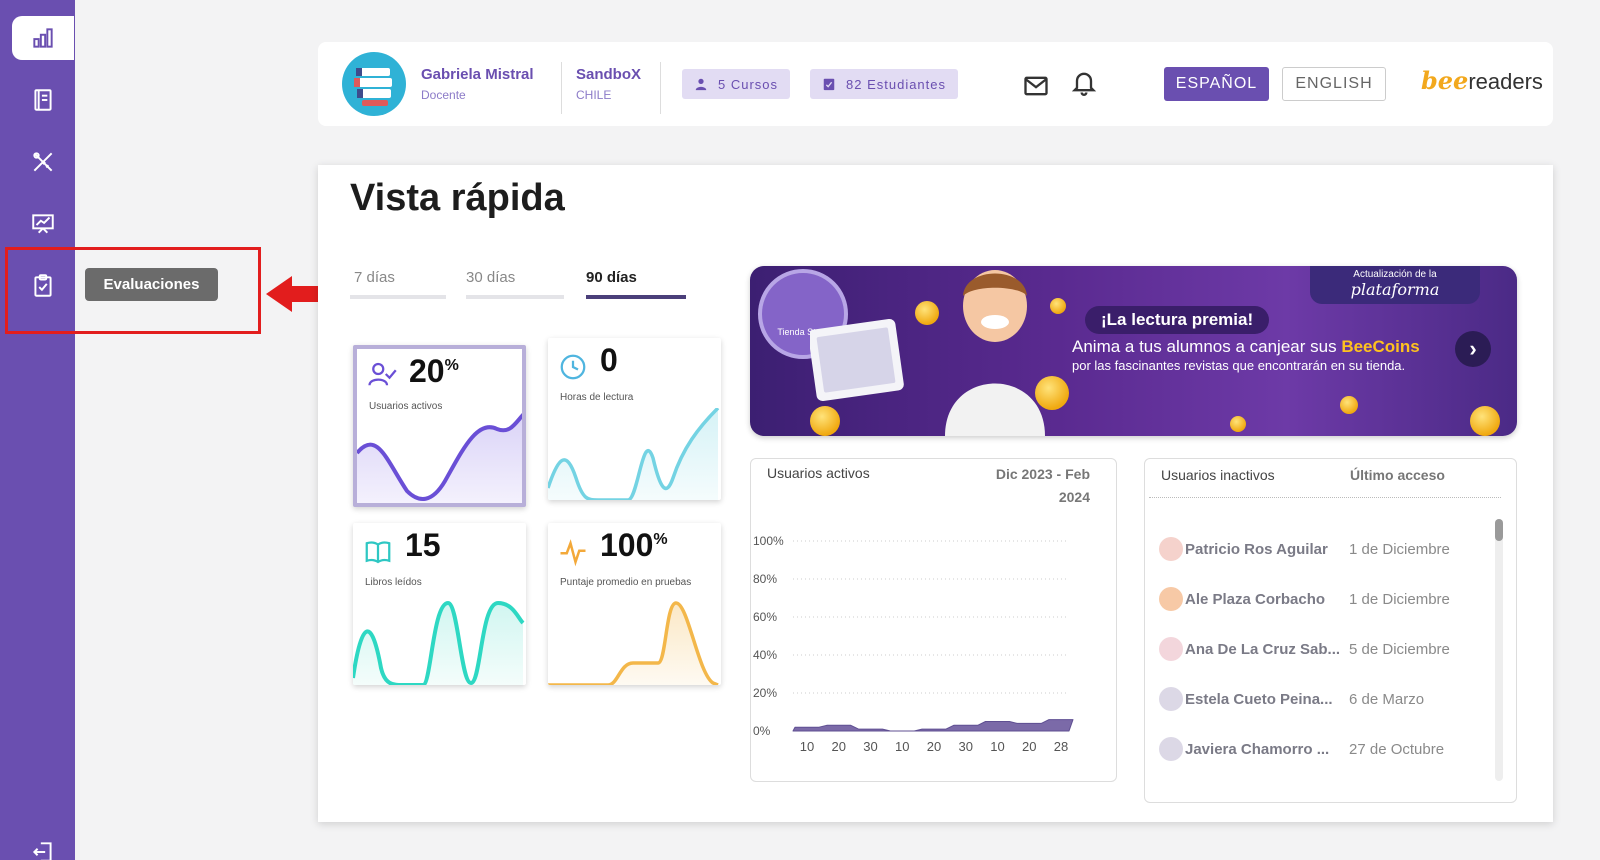 The width and height of the screenshot is (1600, 860). Describe the element at coordinates (818, 473) in the screenshot. I see `chart-title: Usuarios activos` at that location.